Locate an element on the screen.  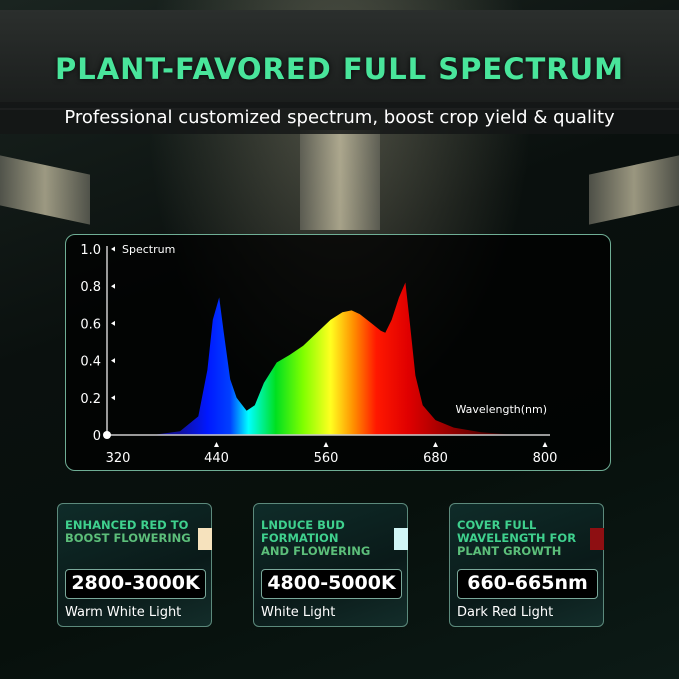
card-heading: COVER FULL WAVELENGTH FOR PLANT GROWTH is located at coordinates (524, 538).